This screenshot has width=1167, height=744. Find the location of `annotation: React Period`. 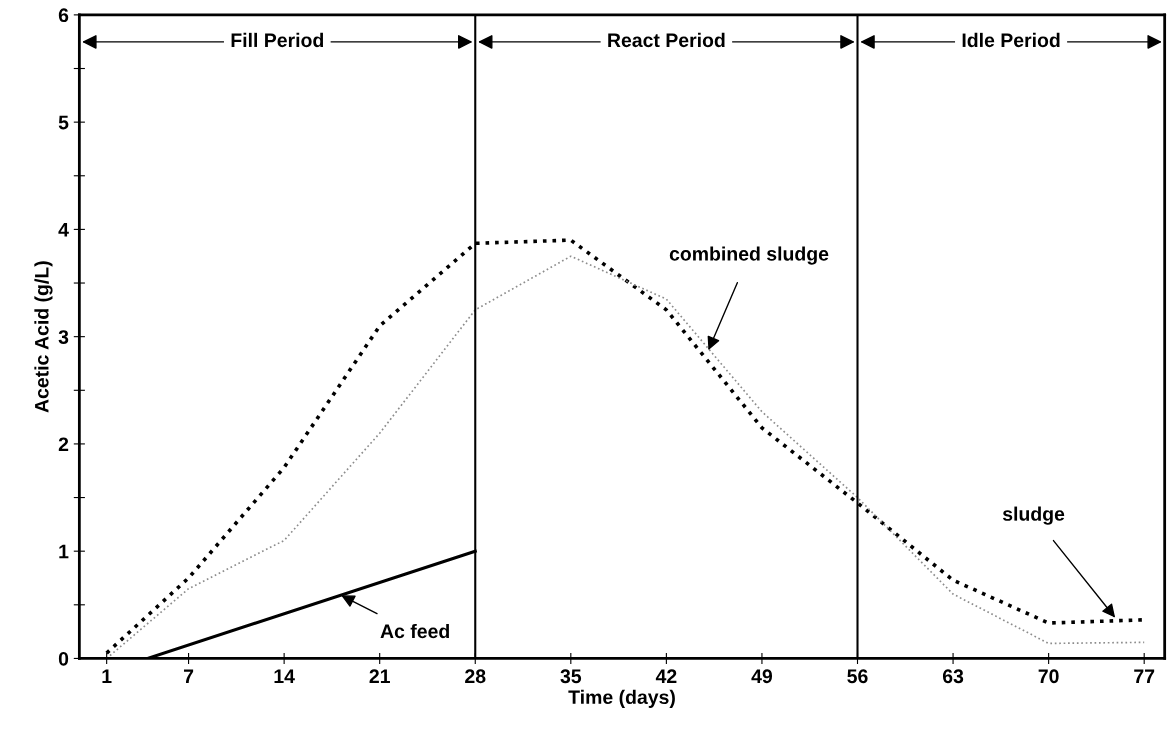

annotation: React Period is located at coordinates (666, 40).